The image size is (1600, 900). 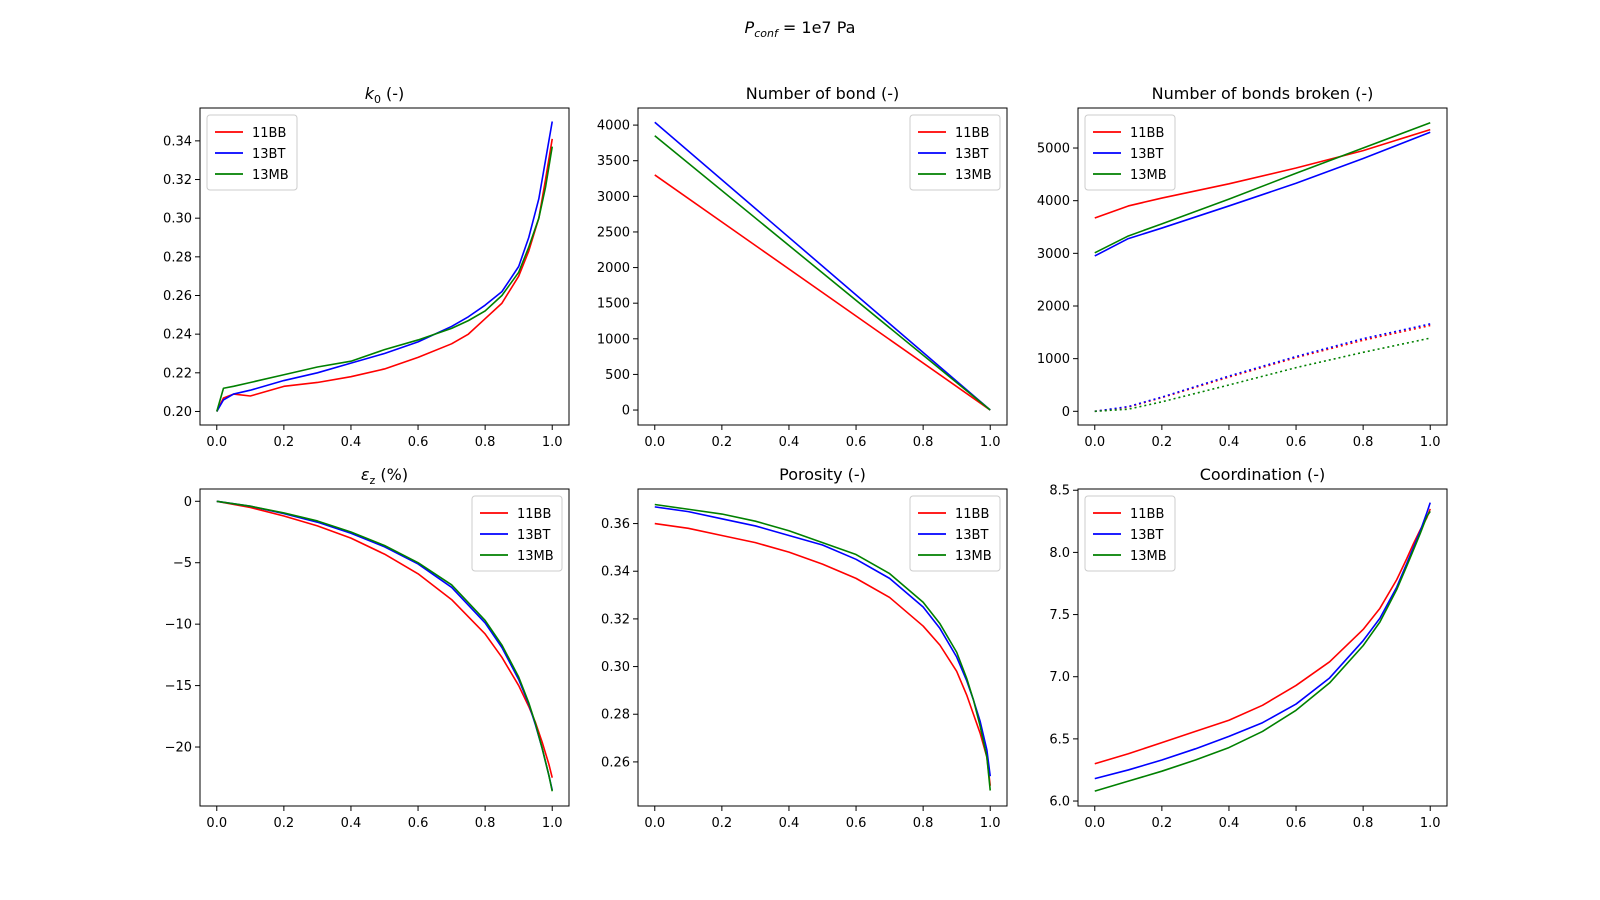 What do you see at coordinates (613, 232) in the screenshot?
I see `y-tick-label: 2500` at bounding box center [613, 232].